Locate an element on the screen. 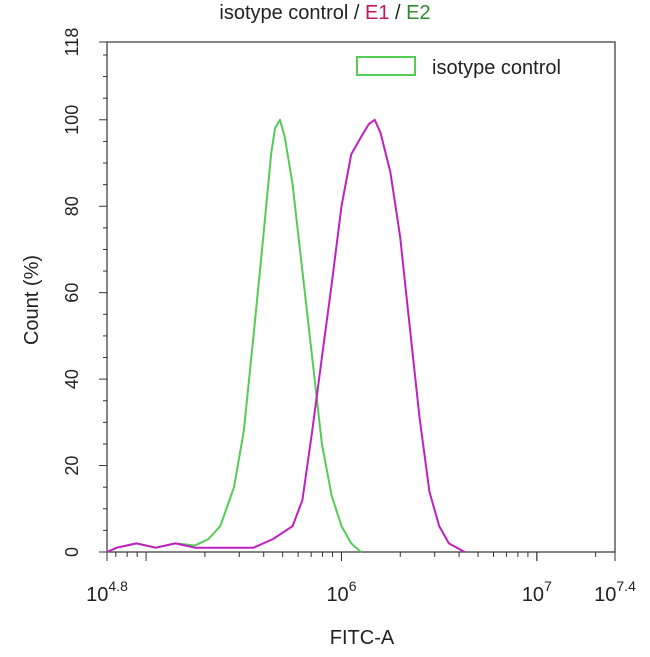  y-tick-label: 40 is located at coordinates (72, 379).